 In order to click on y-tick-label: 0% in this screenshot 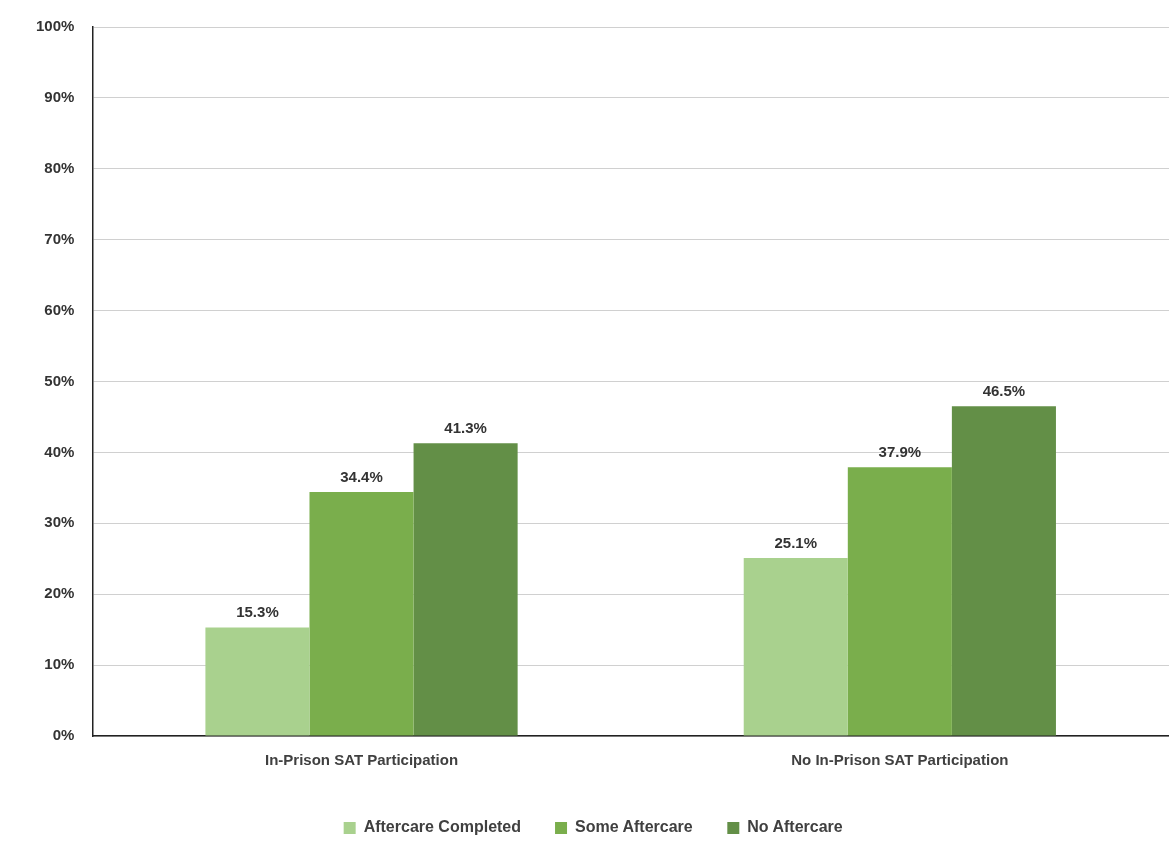, I will do `click(63, 735)`.